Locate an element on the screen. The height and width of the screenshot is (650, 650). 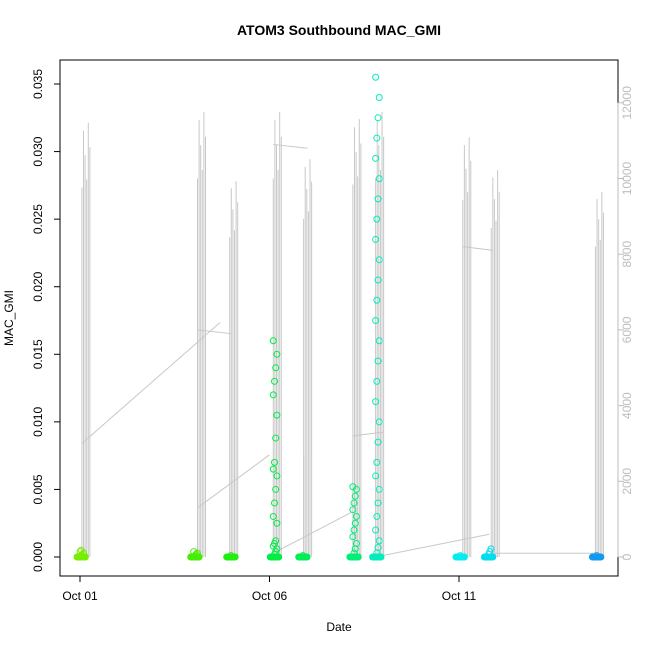
y-axis-label: MAC_GMI is located at coordinates (9, 318).